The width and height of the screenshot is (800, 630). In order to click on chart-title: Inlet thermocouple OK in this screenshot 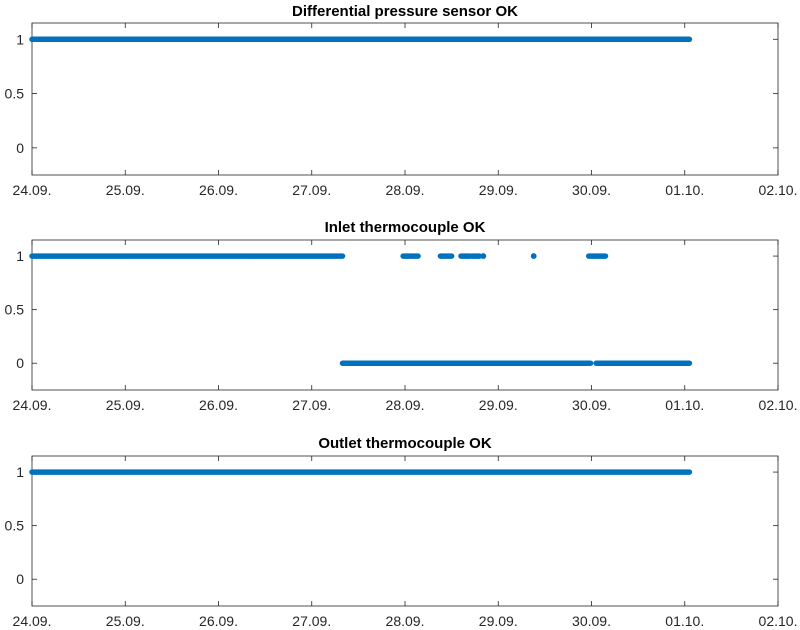, I will do `click(405, 227)`.